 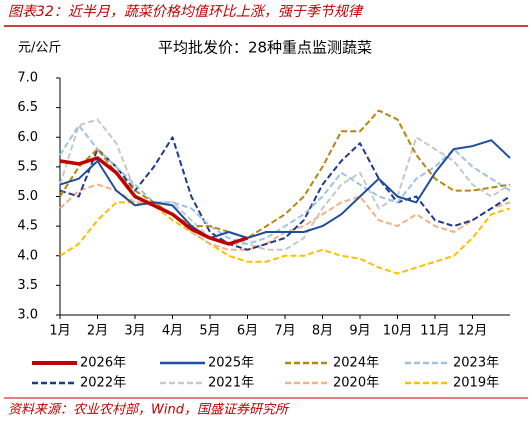 What do you see at coordinates (359, 331) in the screenshot?
I see `x-tick-label: 9月` at bounding box center [359, 331].